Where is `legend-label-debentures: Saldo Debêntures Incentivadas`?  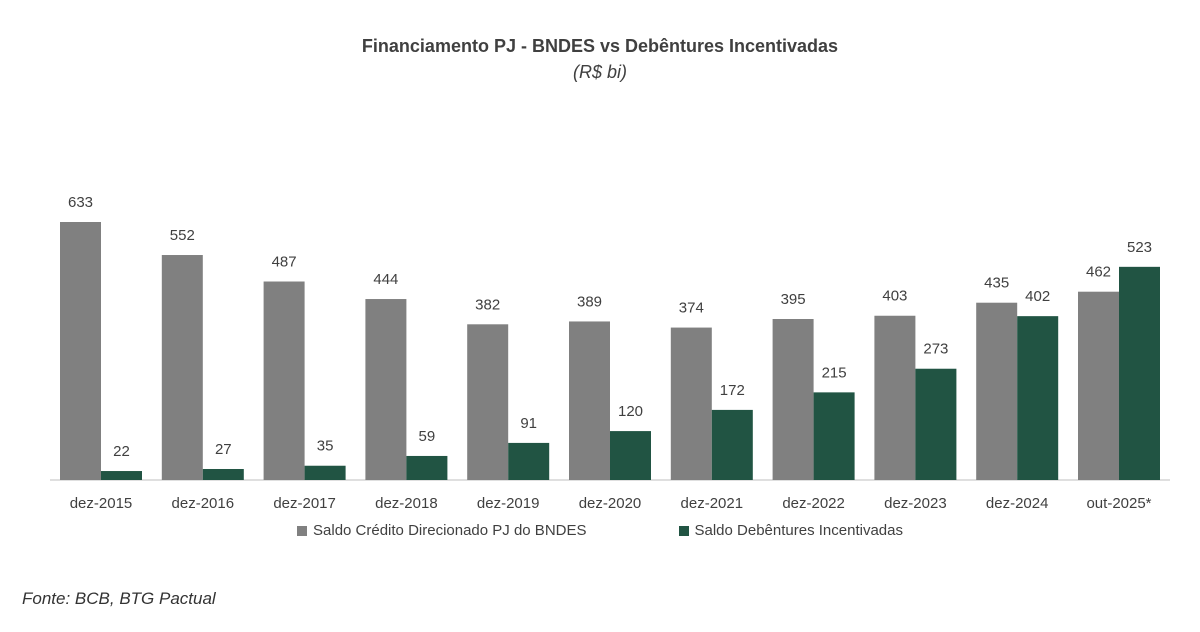 legend-label-debentures: Saldo Debêntures Incentivadas is located at coordinates (798, 530).